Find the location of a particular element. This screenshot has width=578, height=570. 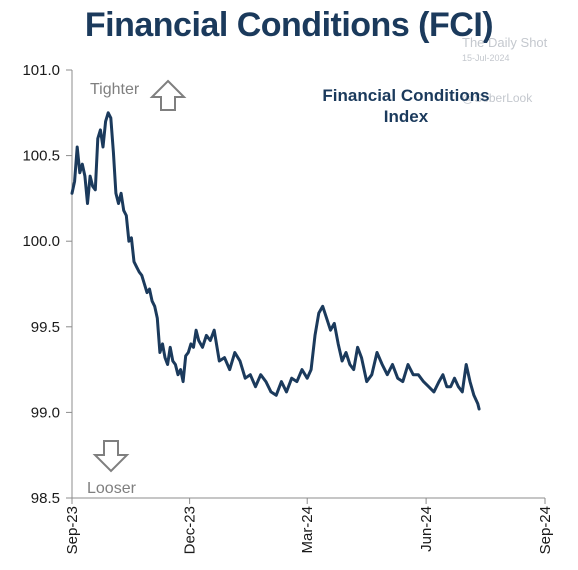

x-tick-label: Sep-24 is located at coordinates (545, 530).